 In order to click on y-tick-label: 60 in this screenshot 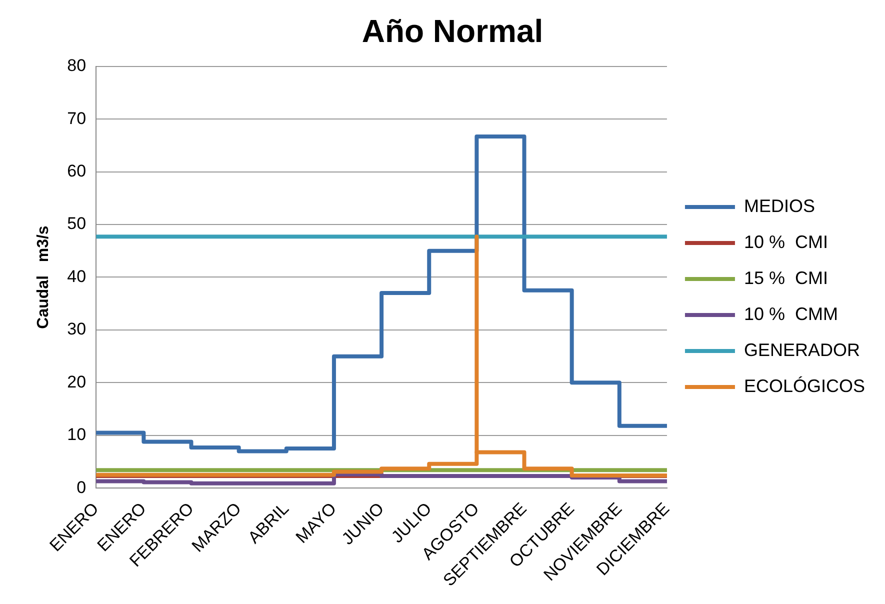, I will do `click(76, 171)`.